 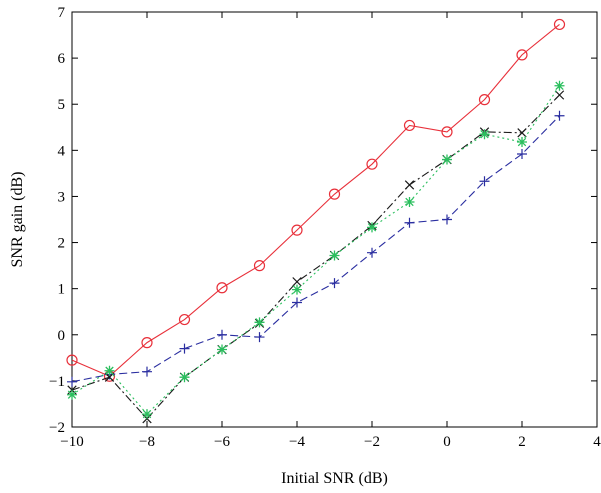 What do you see at coordinates (597, 442) in the screenshot?
I see `x-tick-label: 4` at bounding box center [597, 442].